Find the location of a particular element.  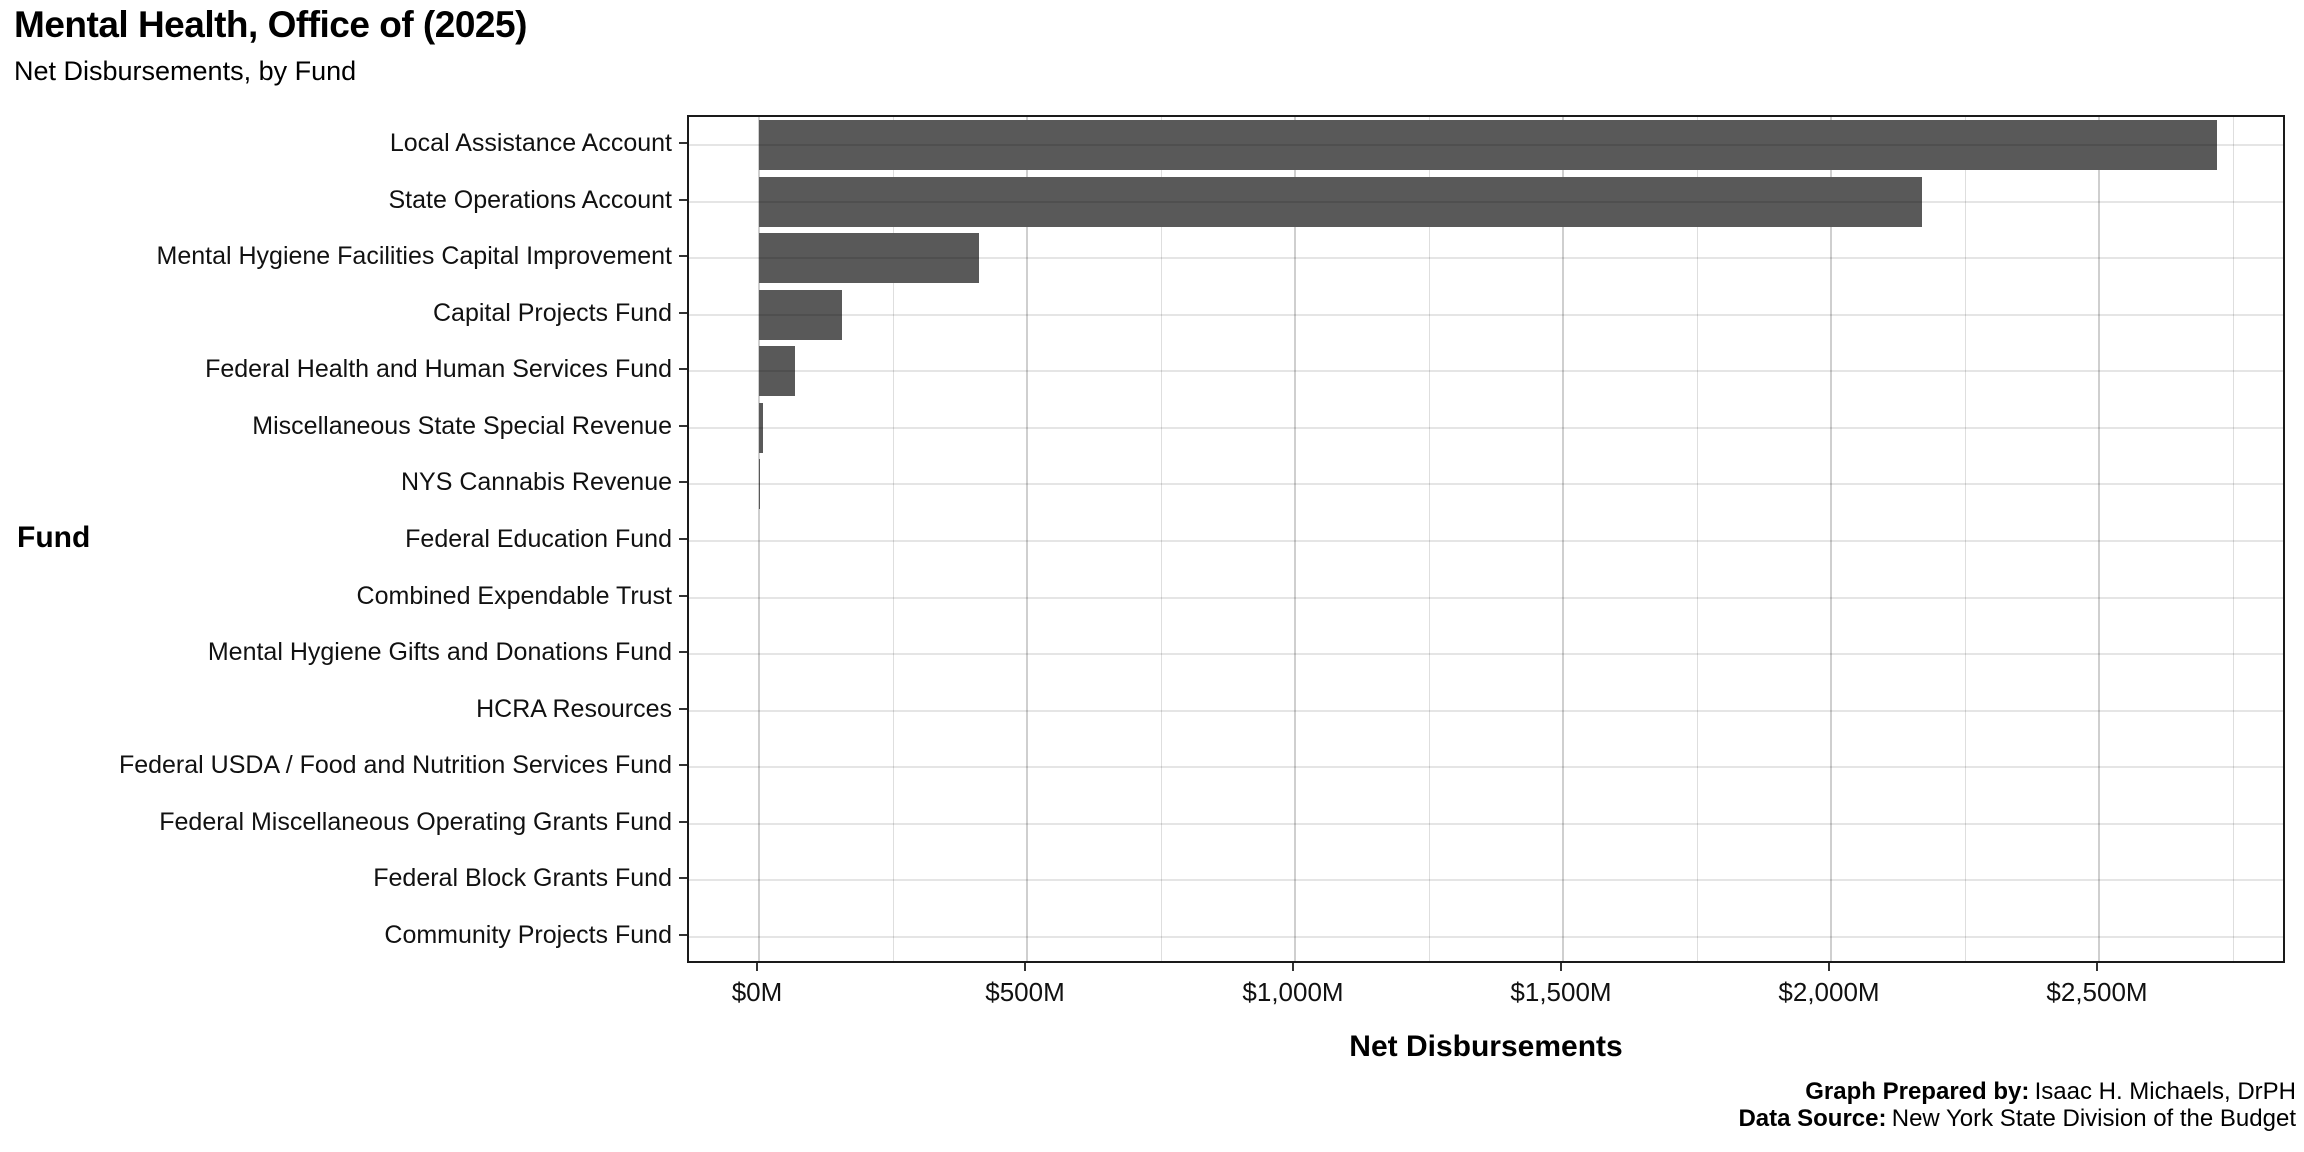

prepared-by-value: Isaac H. Michaels, DrPH is located at coordinates (2165, 1091).